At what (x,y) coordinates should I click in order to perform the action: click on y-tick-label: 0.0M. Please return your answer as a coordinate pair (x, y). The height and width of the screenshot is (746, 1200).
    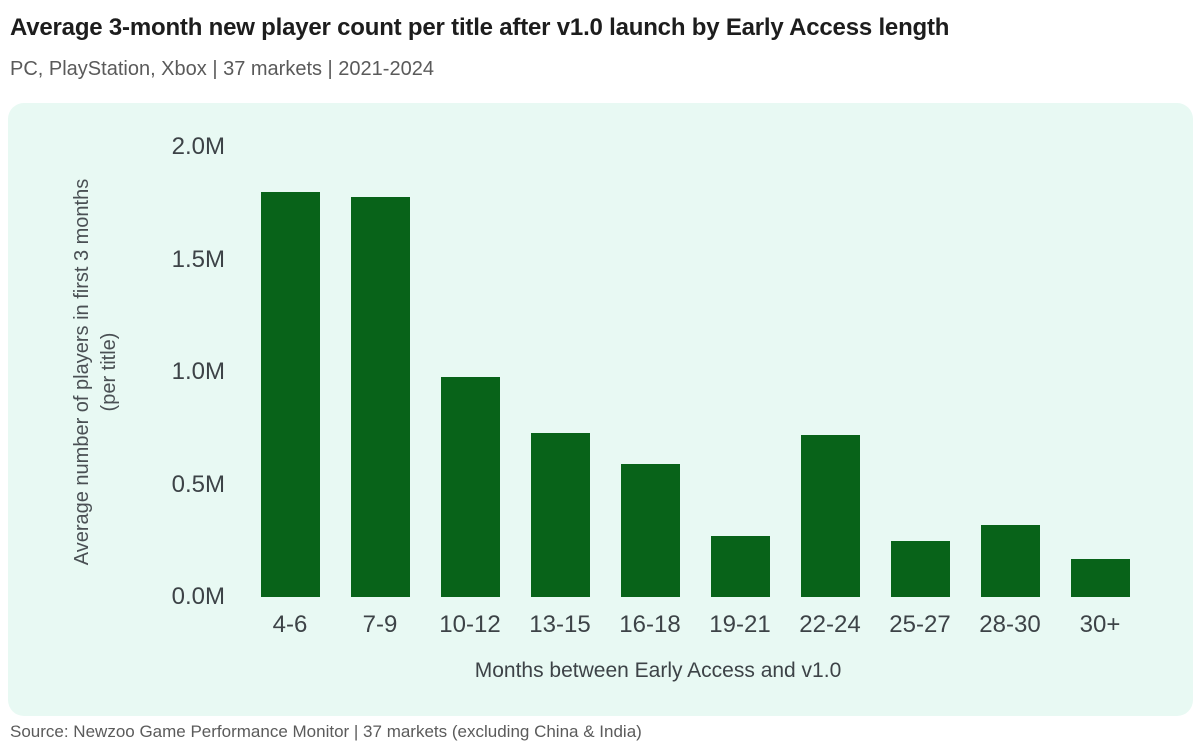
    Looking at the image, I should click on (198, 596).